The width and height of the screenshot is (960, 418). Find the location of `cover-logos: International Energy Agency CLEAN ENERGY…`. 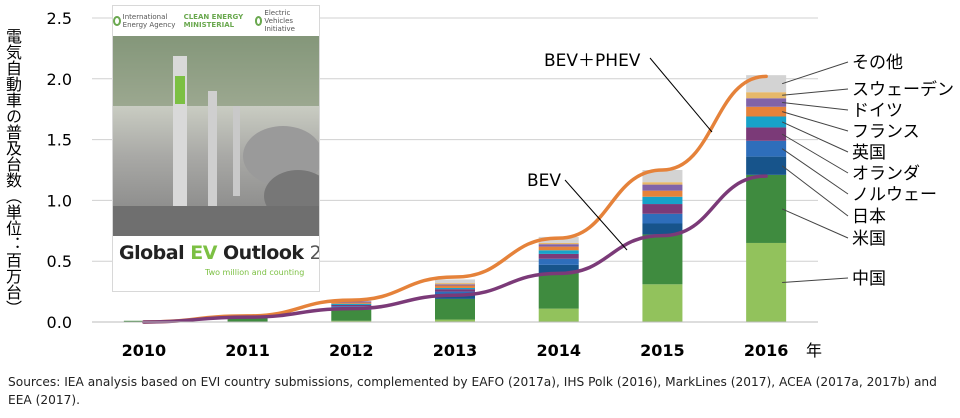

cover-logos: International Energy Agency CLEAN ENERGY… is located at coordinates (216, 21).